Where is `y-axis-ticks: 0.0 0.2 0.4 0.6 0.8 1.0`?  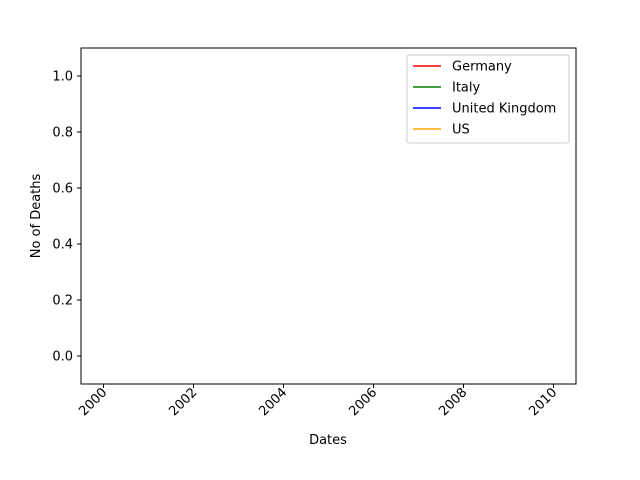
y-axis-ticks: 0.0 0.2 0.4 0.6 0.8 1.0 is located at coordinates (66, 217).